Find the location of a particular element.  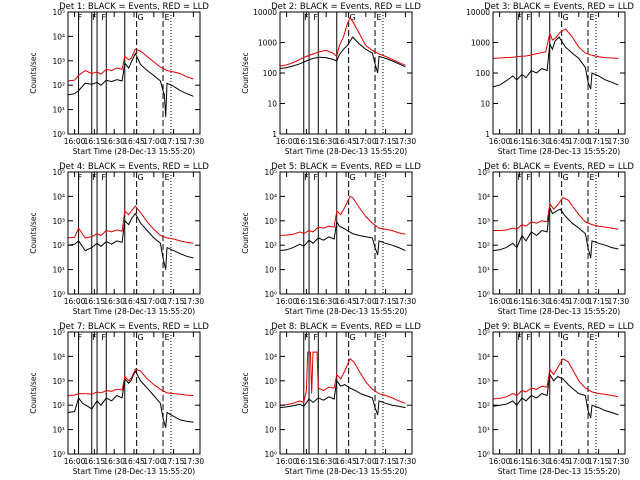

y-tick-label: 10000 is located at coordinates (478, 12).